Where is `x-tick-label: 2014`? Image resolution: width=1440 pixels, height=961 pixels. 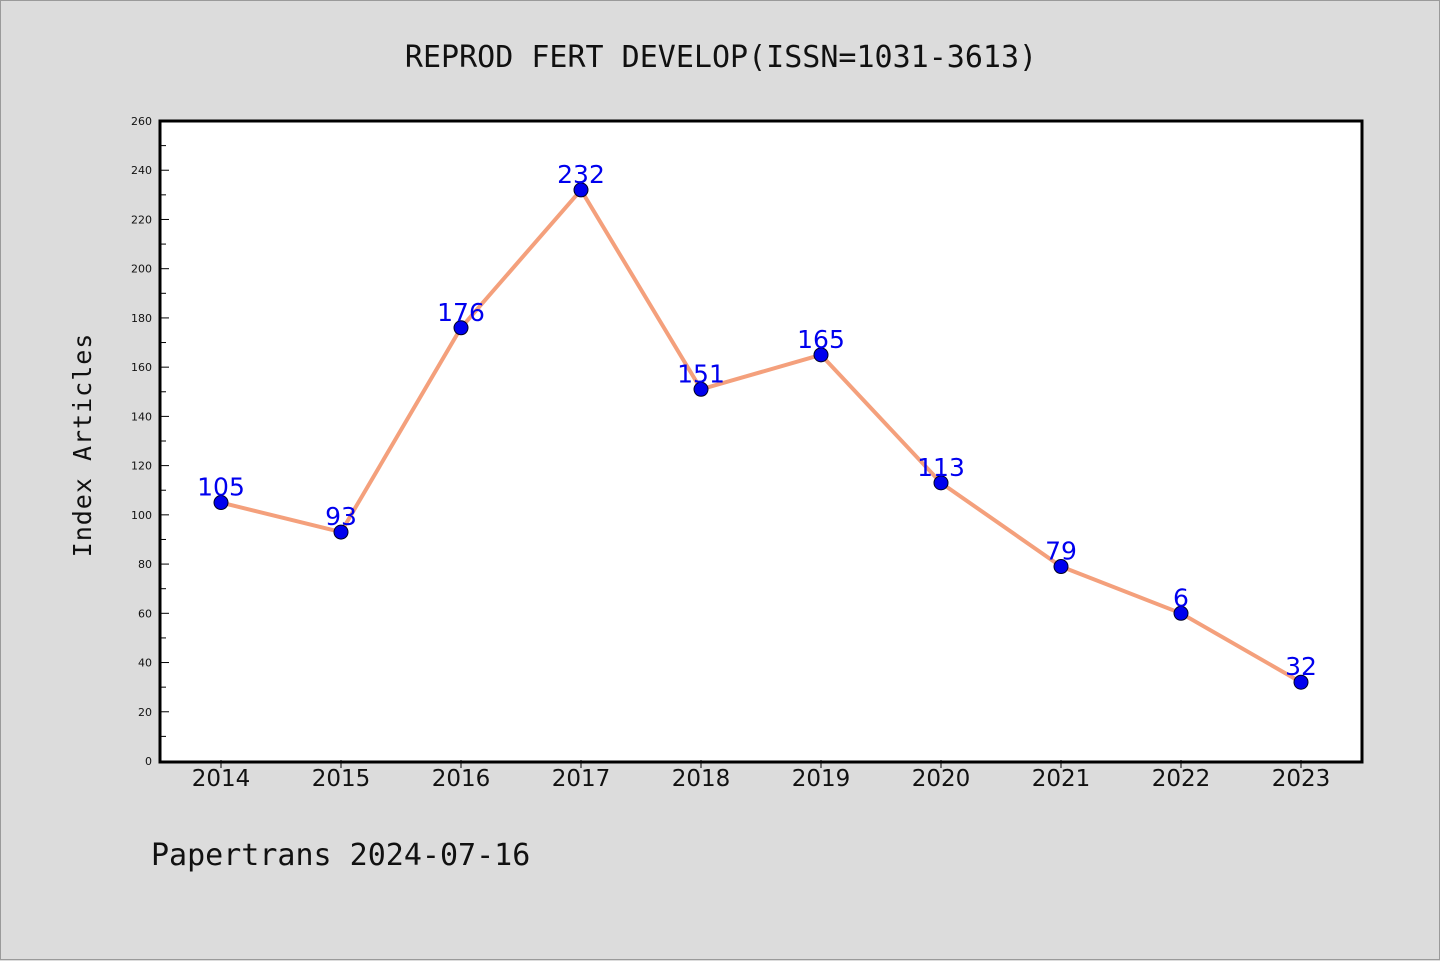 x-tick-label: 2014 is located at coordinates (221, 779).